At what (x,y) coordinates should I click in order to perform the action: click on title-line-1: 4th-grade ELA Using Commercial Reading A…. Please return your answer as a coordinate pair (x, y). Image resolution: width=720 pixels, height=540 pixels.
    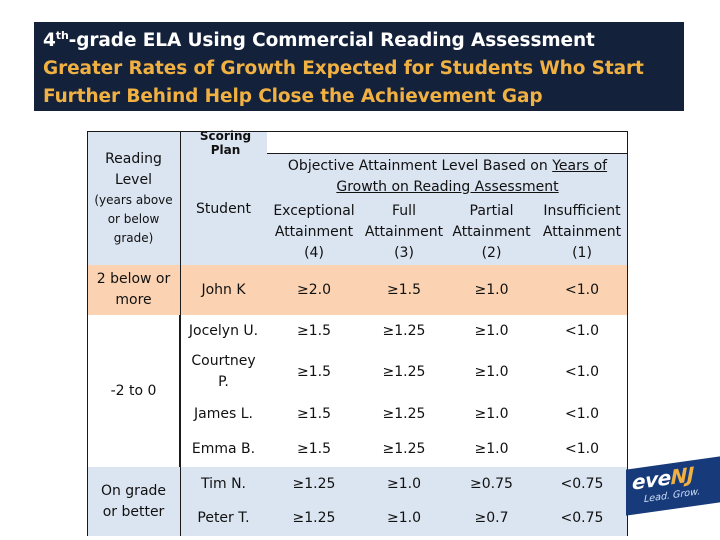
    Looking at the image, I should click on (319, 40).